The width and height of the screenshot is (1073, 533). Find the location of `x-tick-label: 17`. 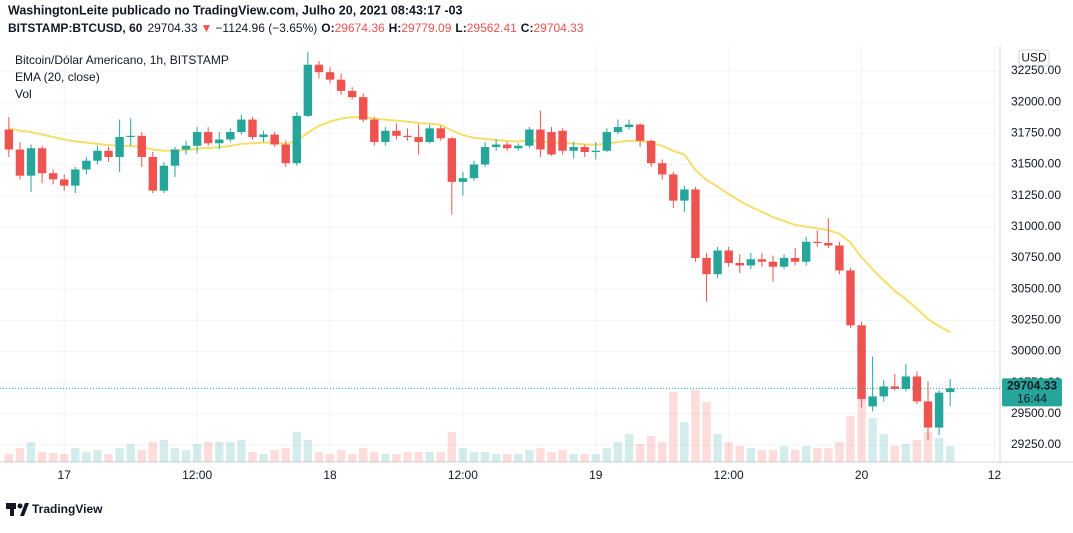

x-tick-label: 17 is located at coordinates (65, 475).